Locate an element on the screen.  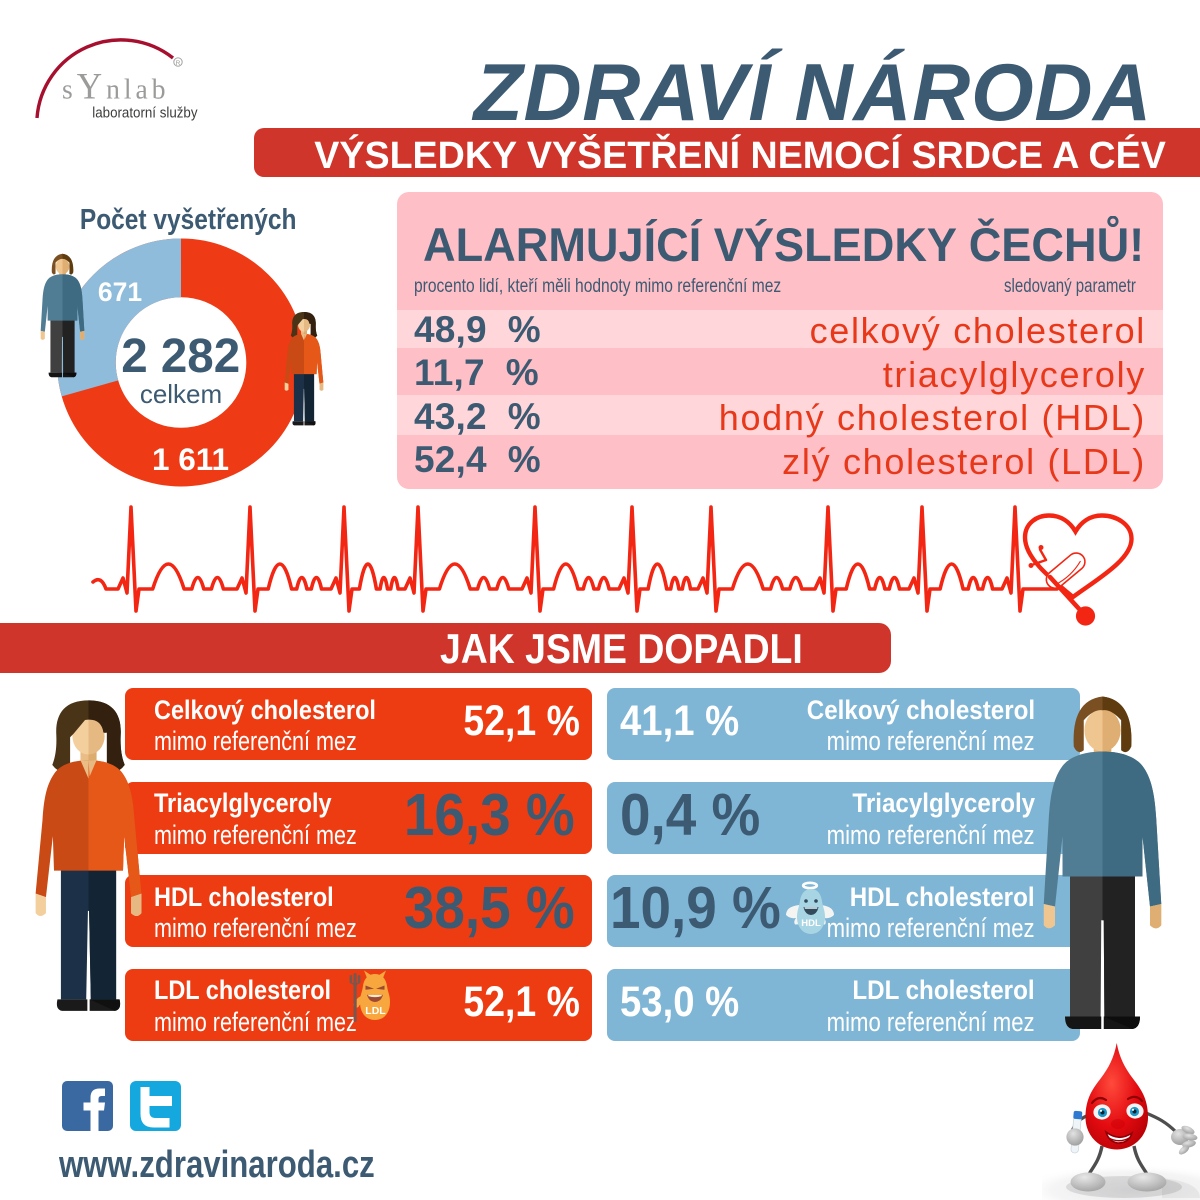
svg-text: LDL is located at coordinates (375, 1011).